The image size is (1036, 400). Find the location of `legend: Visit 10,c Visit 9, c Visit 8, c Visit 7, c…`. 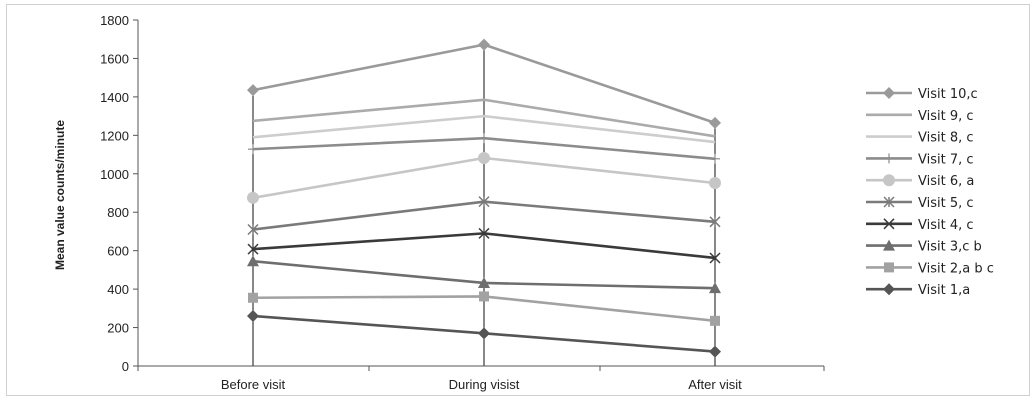

legend: Visit 10,c Visit 9, c Visit 8, c Visit 7, c… is located at coordinates (930, 192).